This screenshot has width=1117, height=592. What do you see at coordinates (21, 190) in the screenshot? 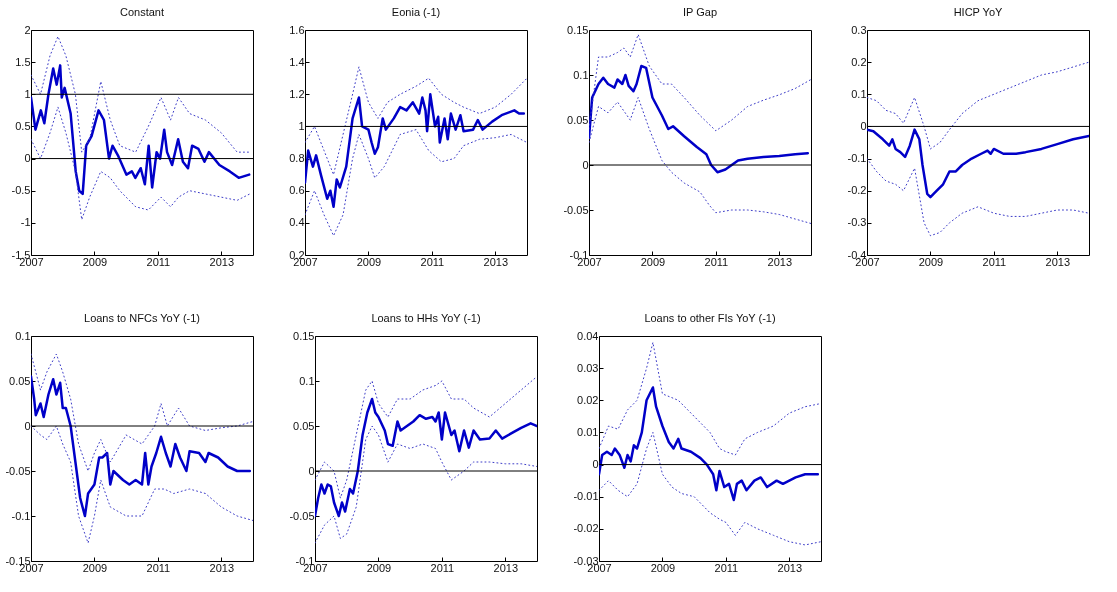
I see `y-tick-label: -0.5` at bounding box center [21, 190].